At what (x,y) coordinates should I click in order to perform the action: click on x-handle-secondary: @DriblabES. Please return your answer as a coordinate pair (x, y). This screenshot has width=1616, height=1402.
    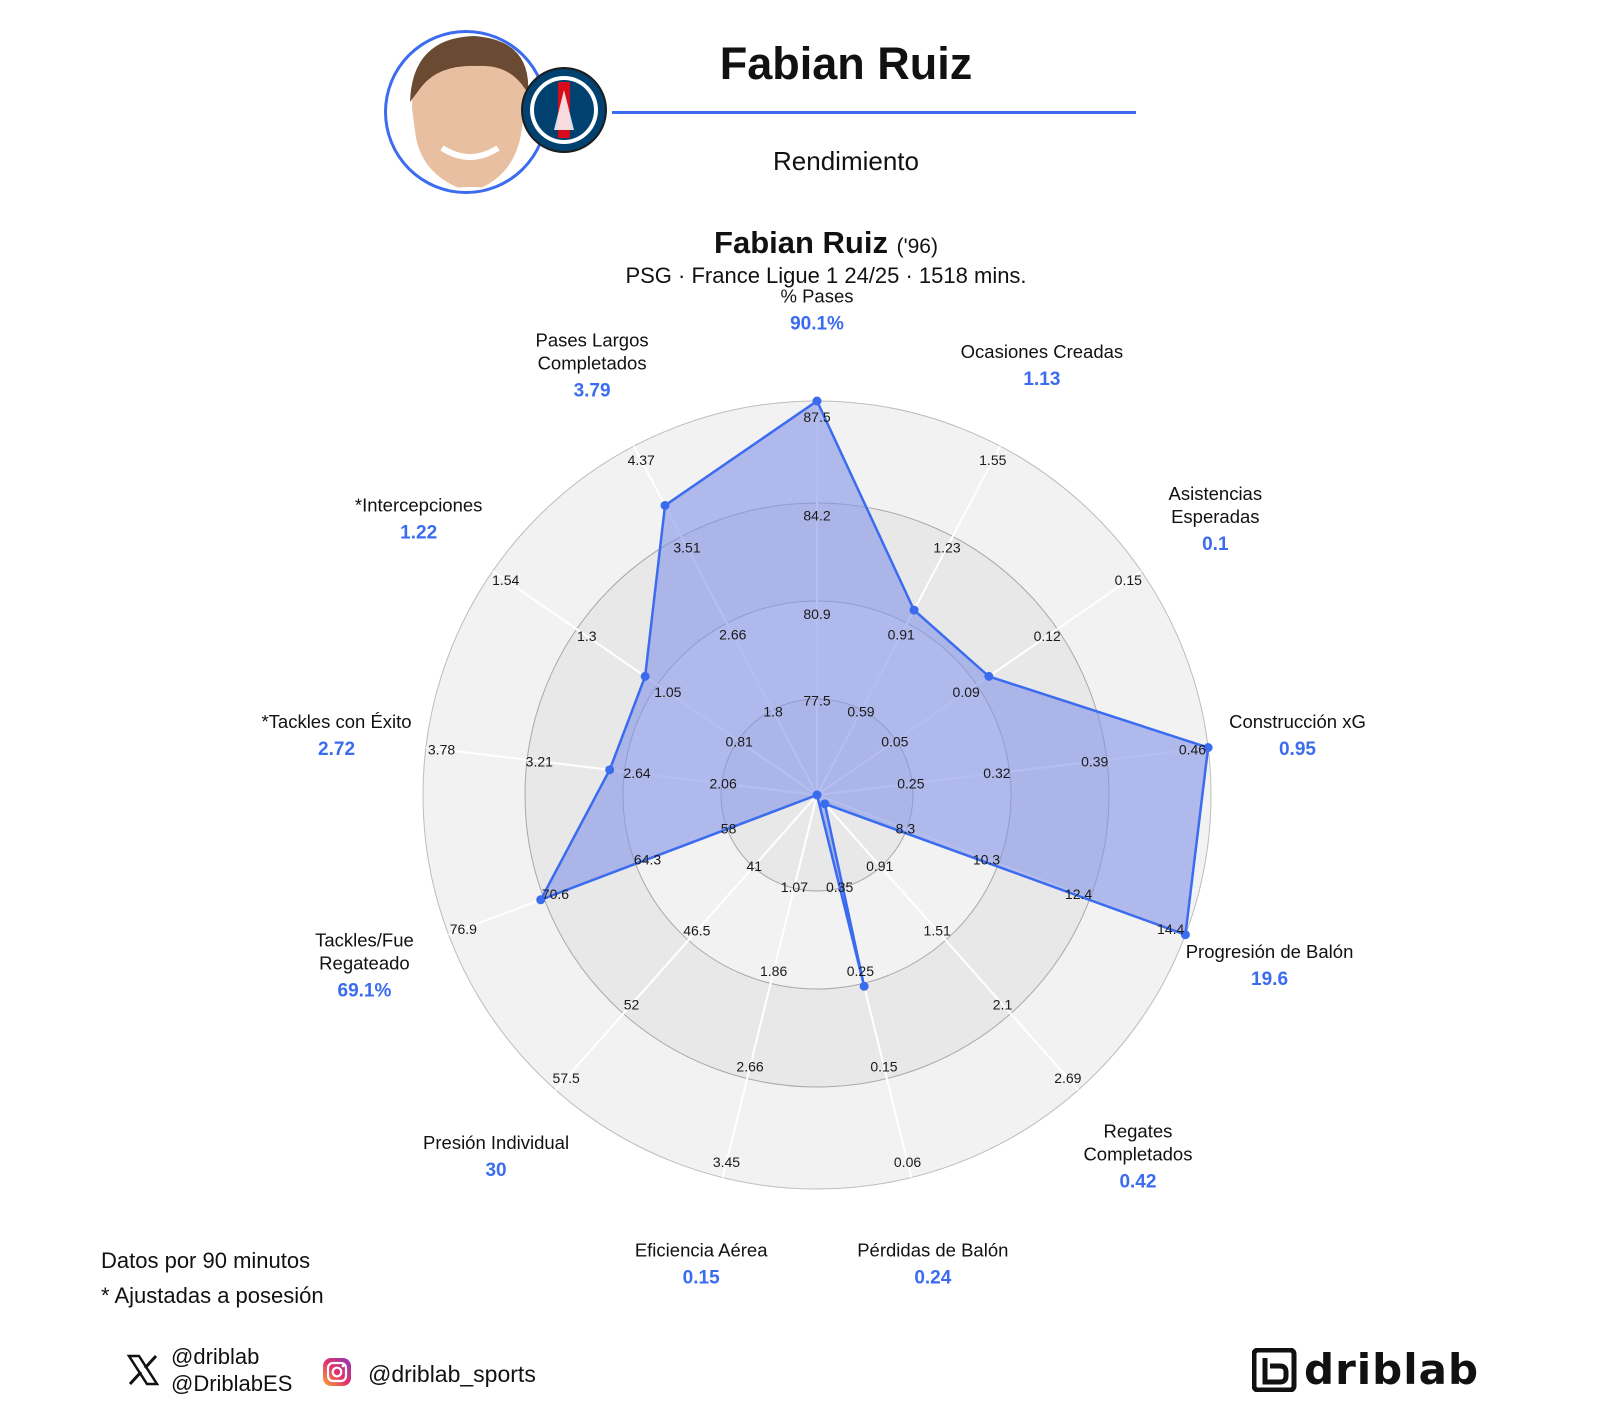
    Looking at the image, I should click on (232, 1383).